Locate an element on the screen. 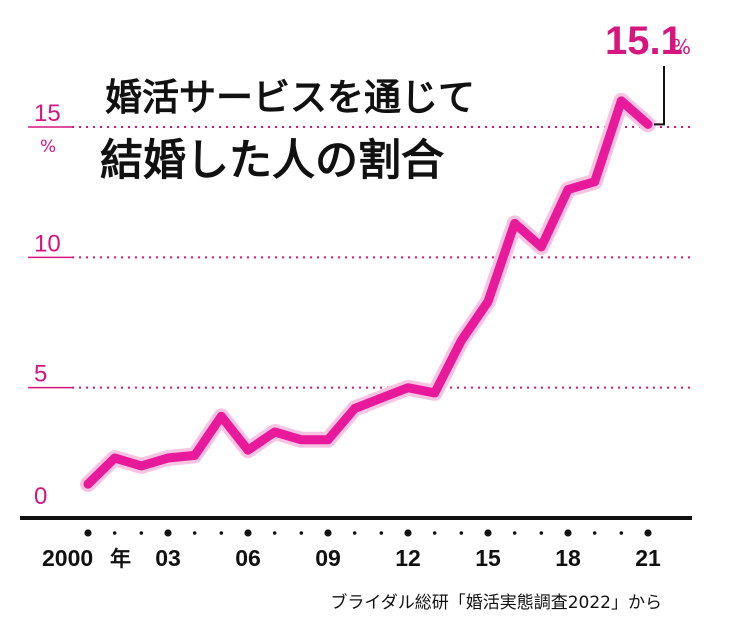  x-axis-unit: 年 is located at coordinates (120, 559).